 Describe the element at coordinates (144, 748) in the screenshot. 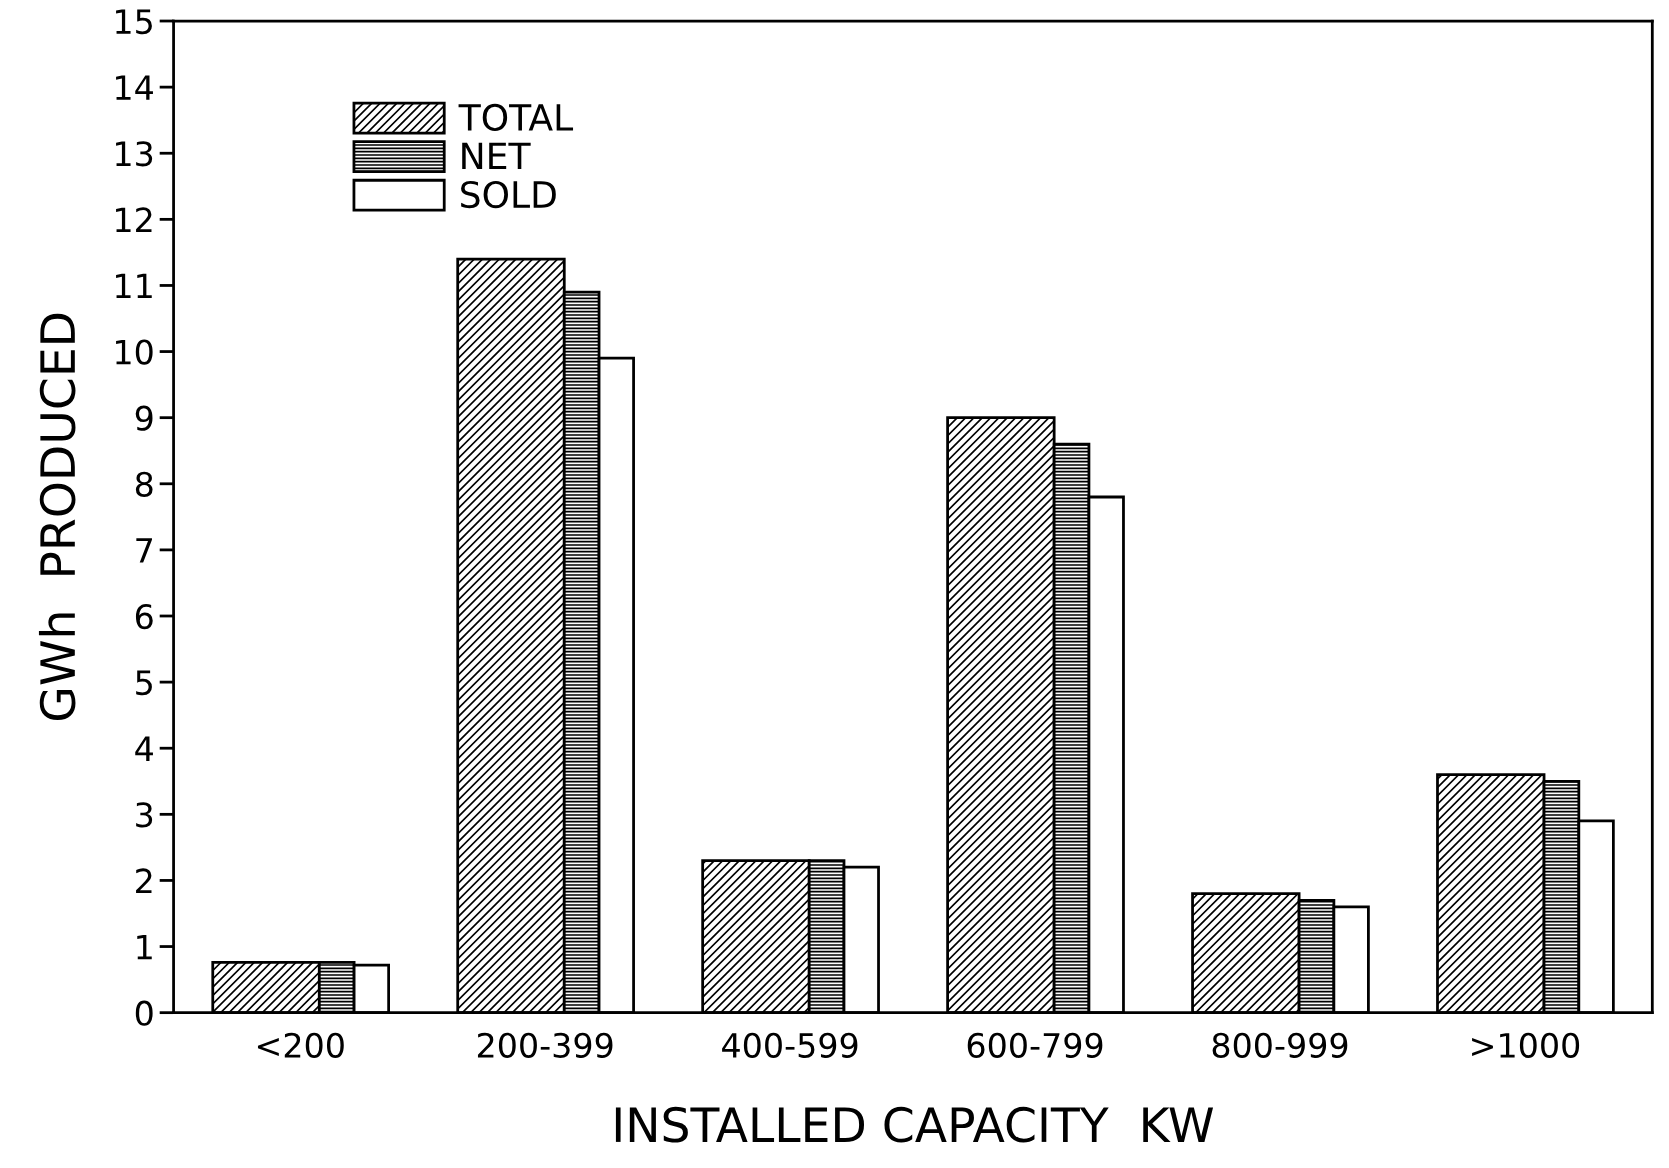

I see `y-tick-label: 4` at that location.